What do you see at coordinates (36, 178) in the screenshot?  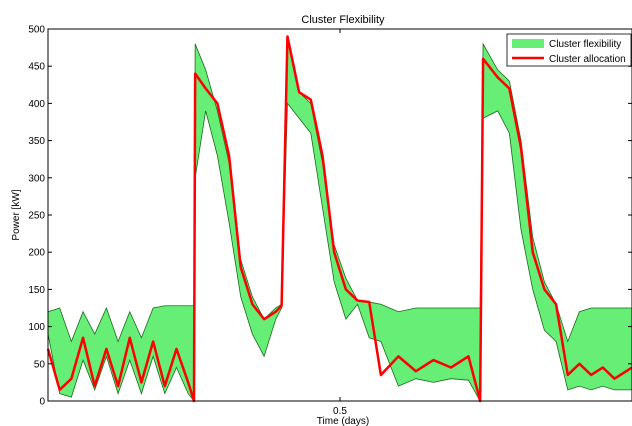 I see `y-tick-label: 300` at bounding box center [36, 178].